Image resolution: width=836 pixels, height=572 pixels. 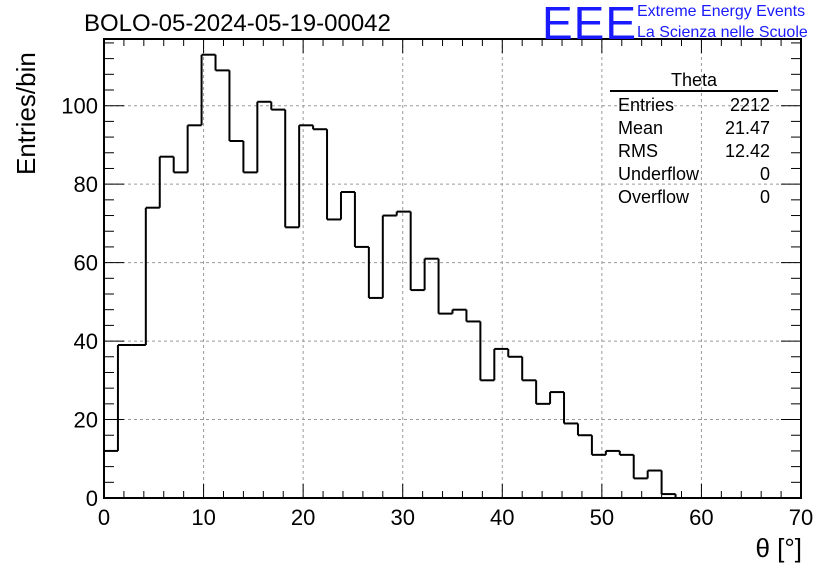 I want to click on y-axis-label: Entries/bin, so click(x=26, y=113).